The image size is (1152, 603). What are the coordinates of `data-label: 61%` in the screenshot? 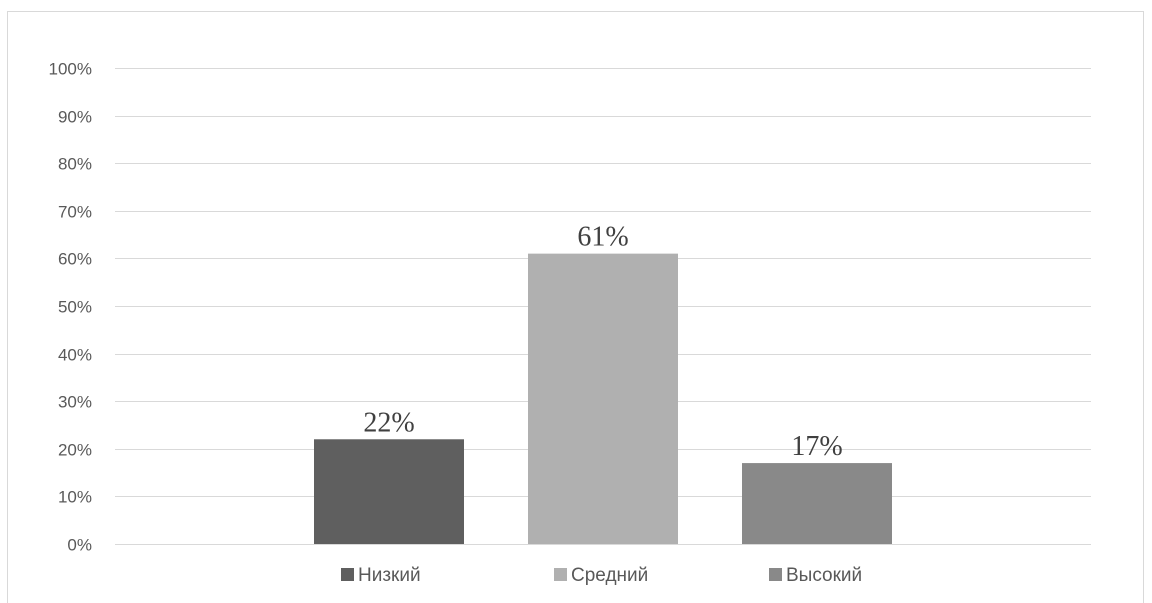 It's located at (602, 237).